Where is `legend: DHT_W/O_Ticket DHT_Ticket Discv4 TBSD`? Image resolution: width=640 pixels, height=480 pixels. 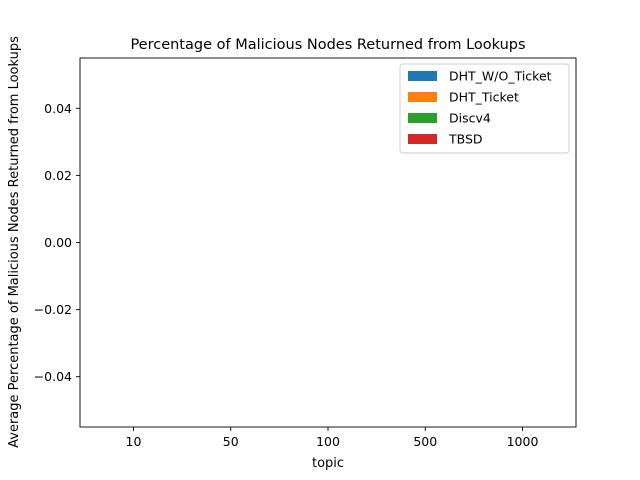 legend: DHT_W/O_Ticket DHT_Ticket Discv4 TBSD is located at coordinates (484, 108).